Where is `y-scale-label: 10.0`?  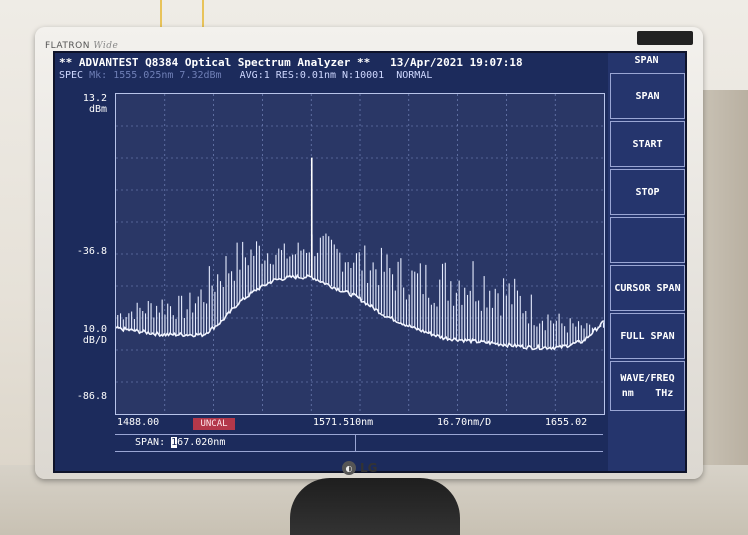
y-scale-label: 10.0 is located at coordinates (94, 329).